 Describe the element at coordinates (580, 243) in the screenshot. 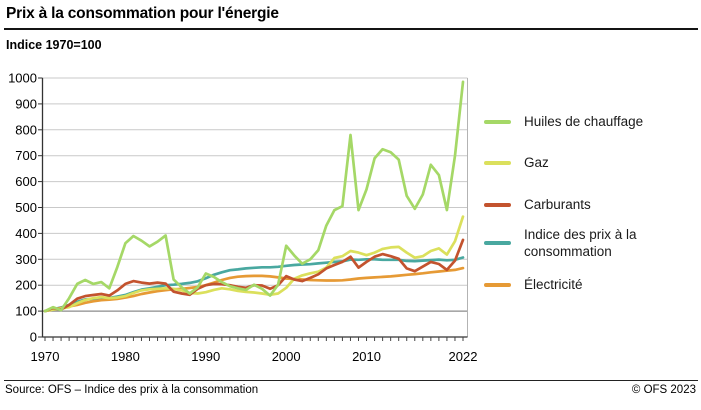

I see `legend-label: Indice des prix à la consommation` at that location.